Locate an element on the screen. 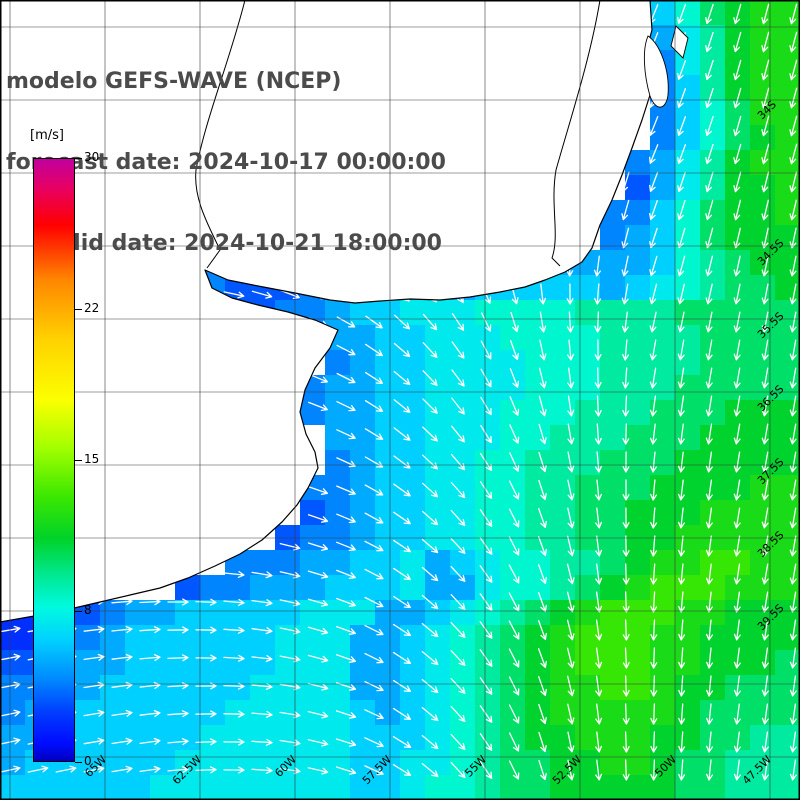 This screenshot has height=800, width=800. colorbar-tick-label: 8 is located at coordinates (88, 610).